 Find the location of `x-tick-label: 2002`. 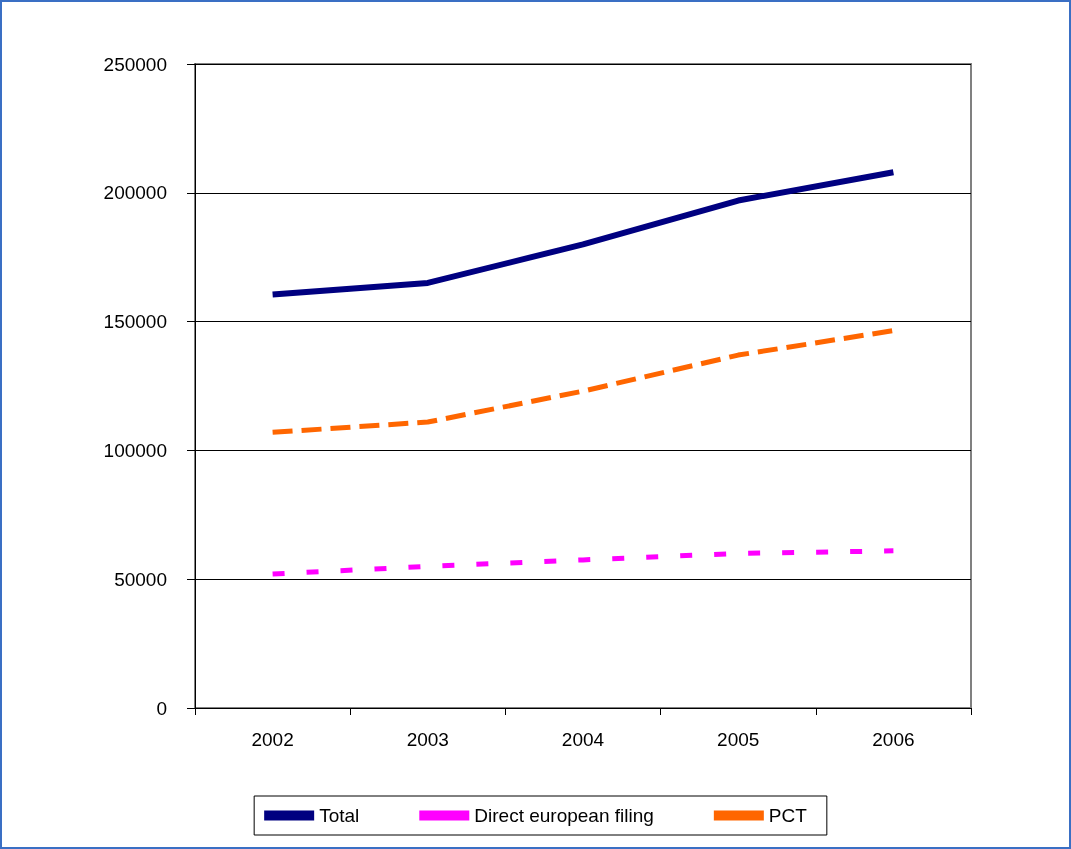

x-tick-label: 2002 is located at coordinates (272, 739).